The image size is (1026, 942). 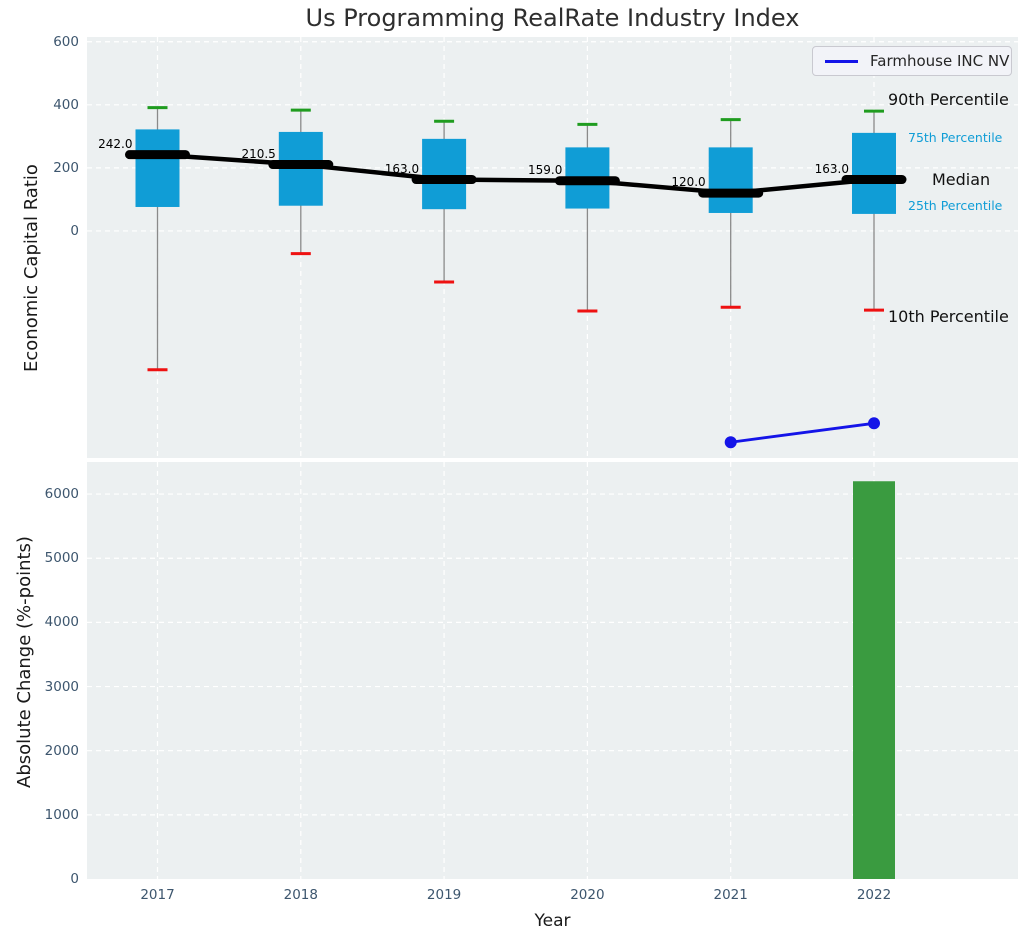 What do you see at coordinates (157, 168) in the screenshot?
I see `box-2017` at bounding box center [157, 168].